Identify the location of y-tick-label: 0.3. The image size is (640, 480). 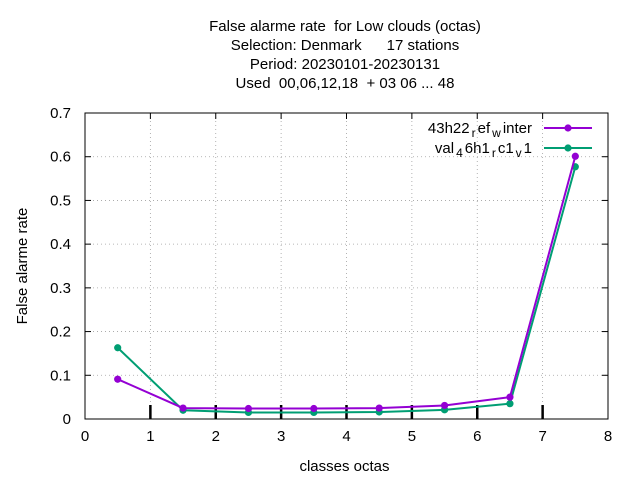
(60, 288).